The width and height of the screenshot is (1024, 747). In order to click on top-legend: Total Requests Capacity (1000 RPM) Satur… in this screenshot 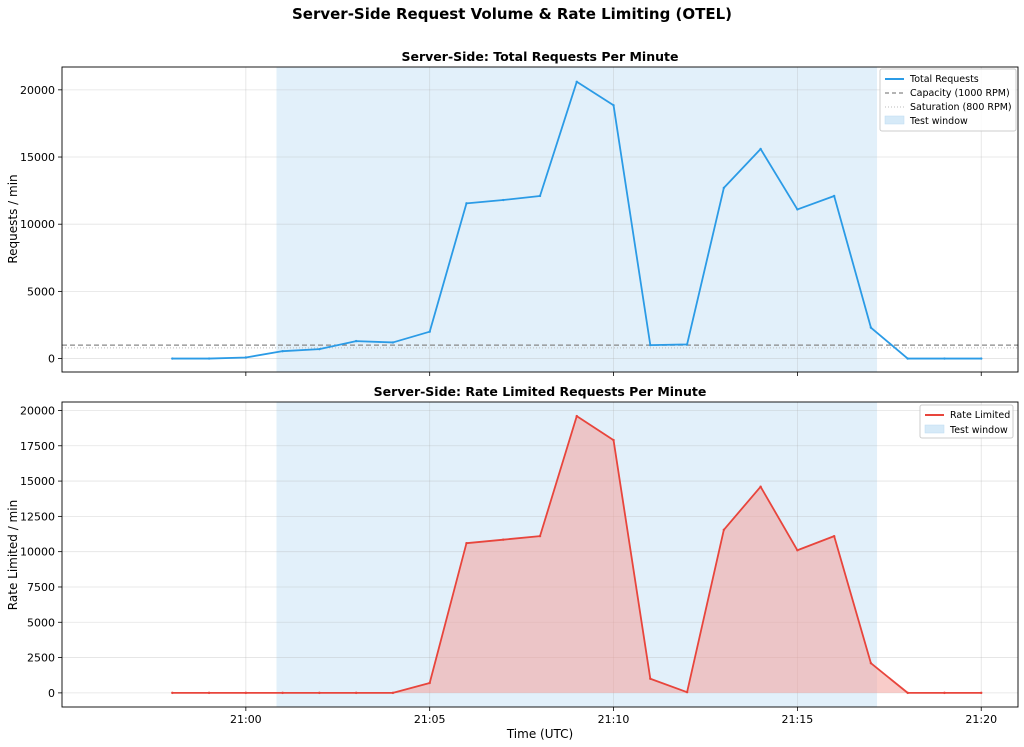, I will do `click(948, 100)`.